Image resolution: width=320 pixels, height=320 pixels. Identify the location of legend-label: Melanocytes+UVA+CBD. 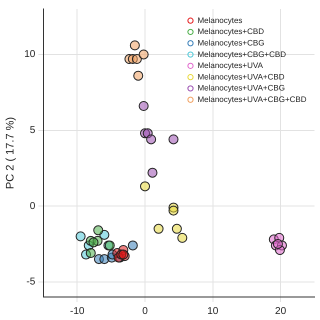
(241, 77).